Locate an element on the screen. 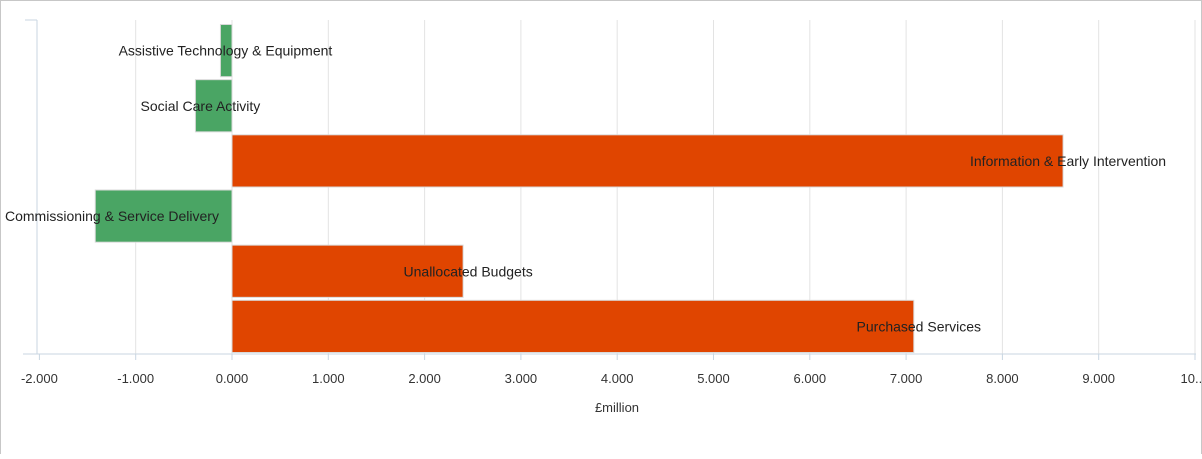  x-tick-label: 6.000 is located at coordinates (810, 378).